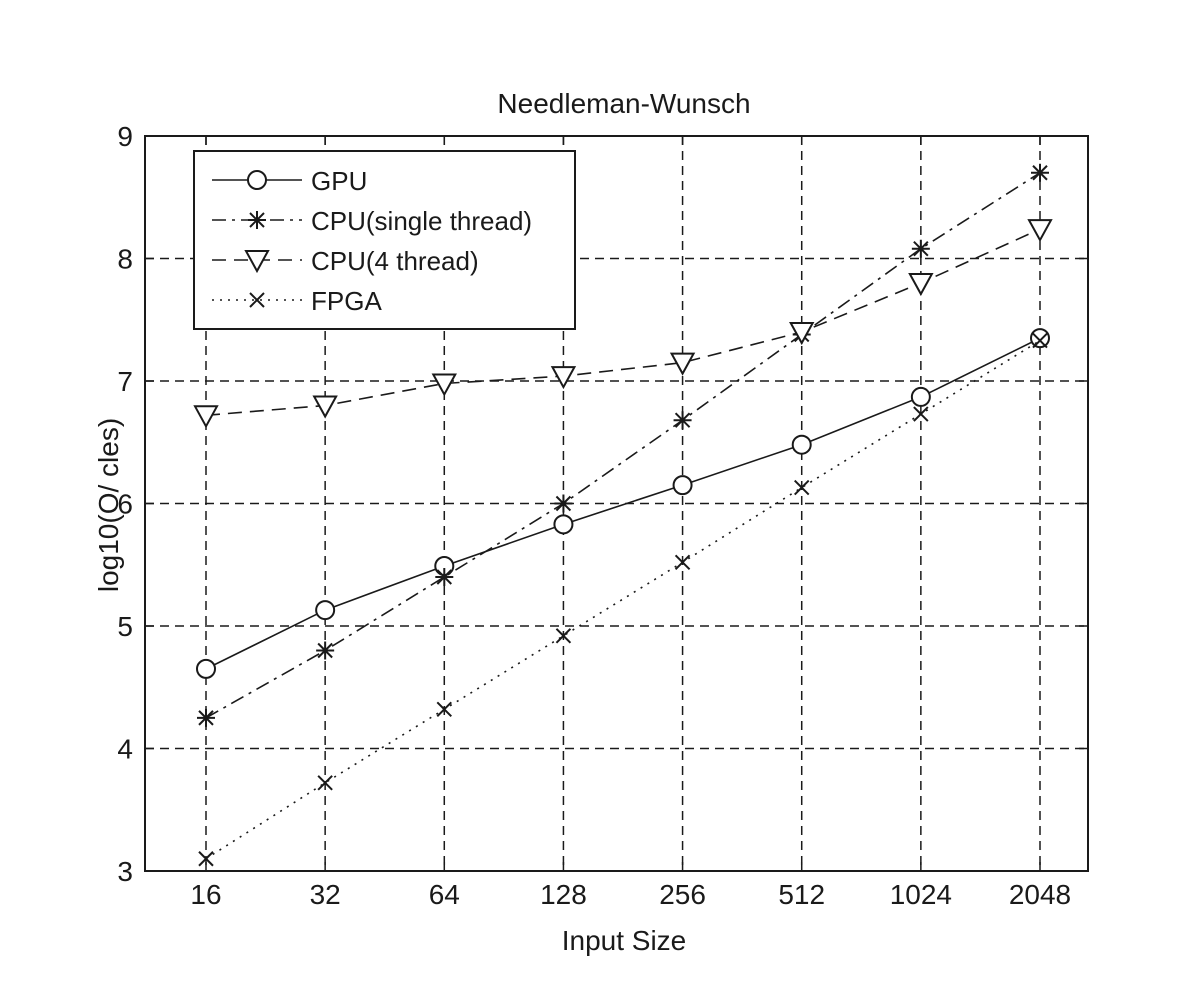 This screenshot has height=997, width=1178. Describe the element at coordinates (563, 894) in the screenshot. I see `x-tick-label: 128` at that location.